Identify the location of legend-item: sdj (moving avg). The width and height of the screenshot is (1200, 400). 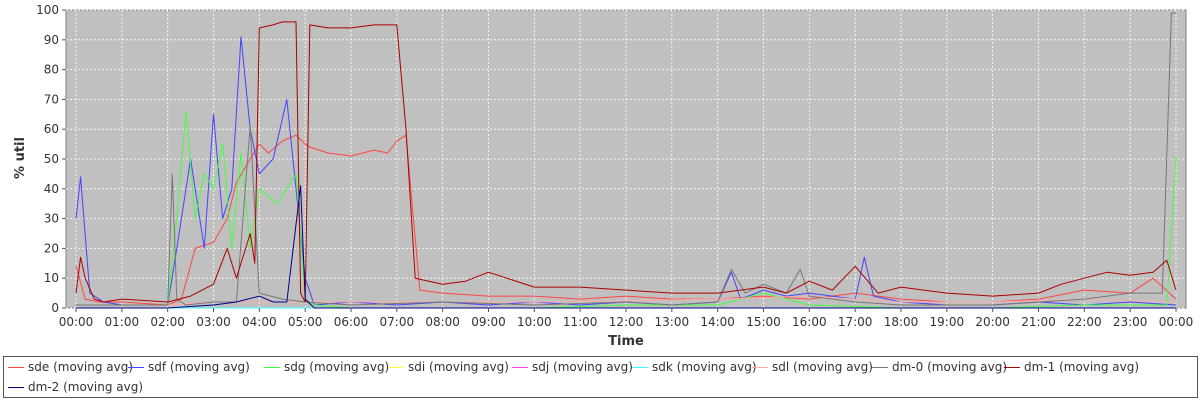
(572, 367).